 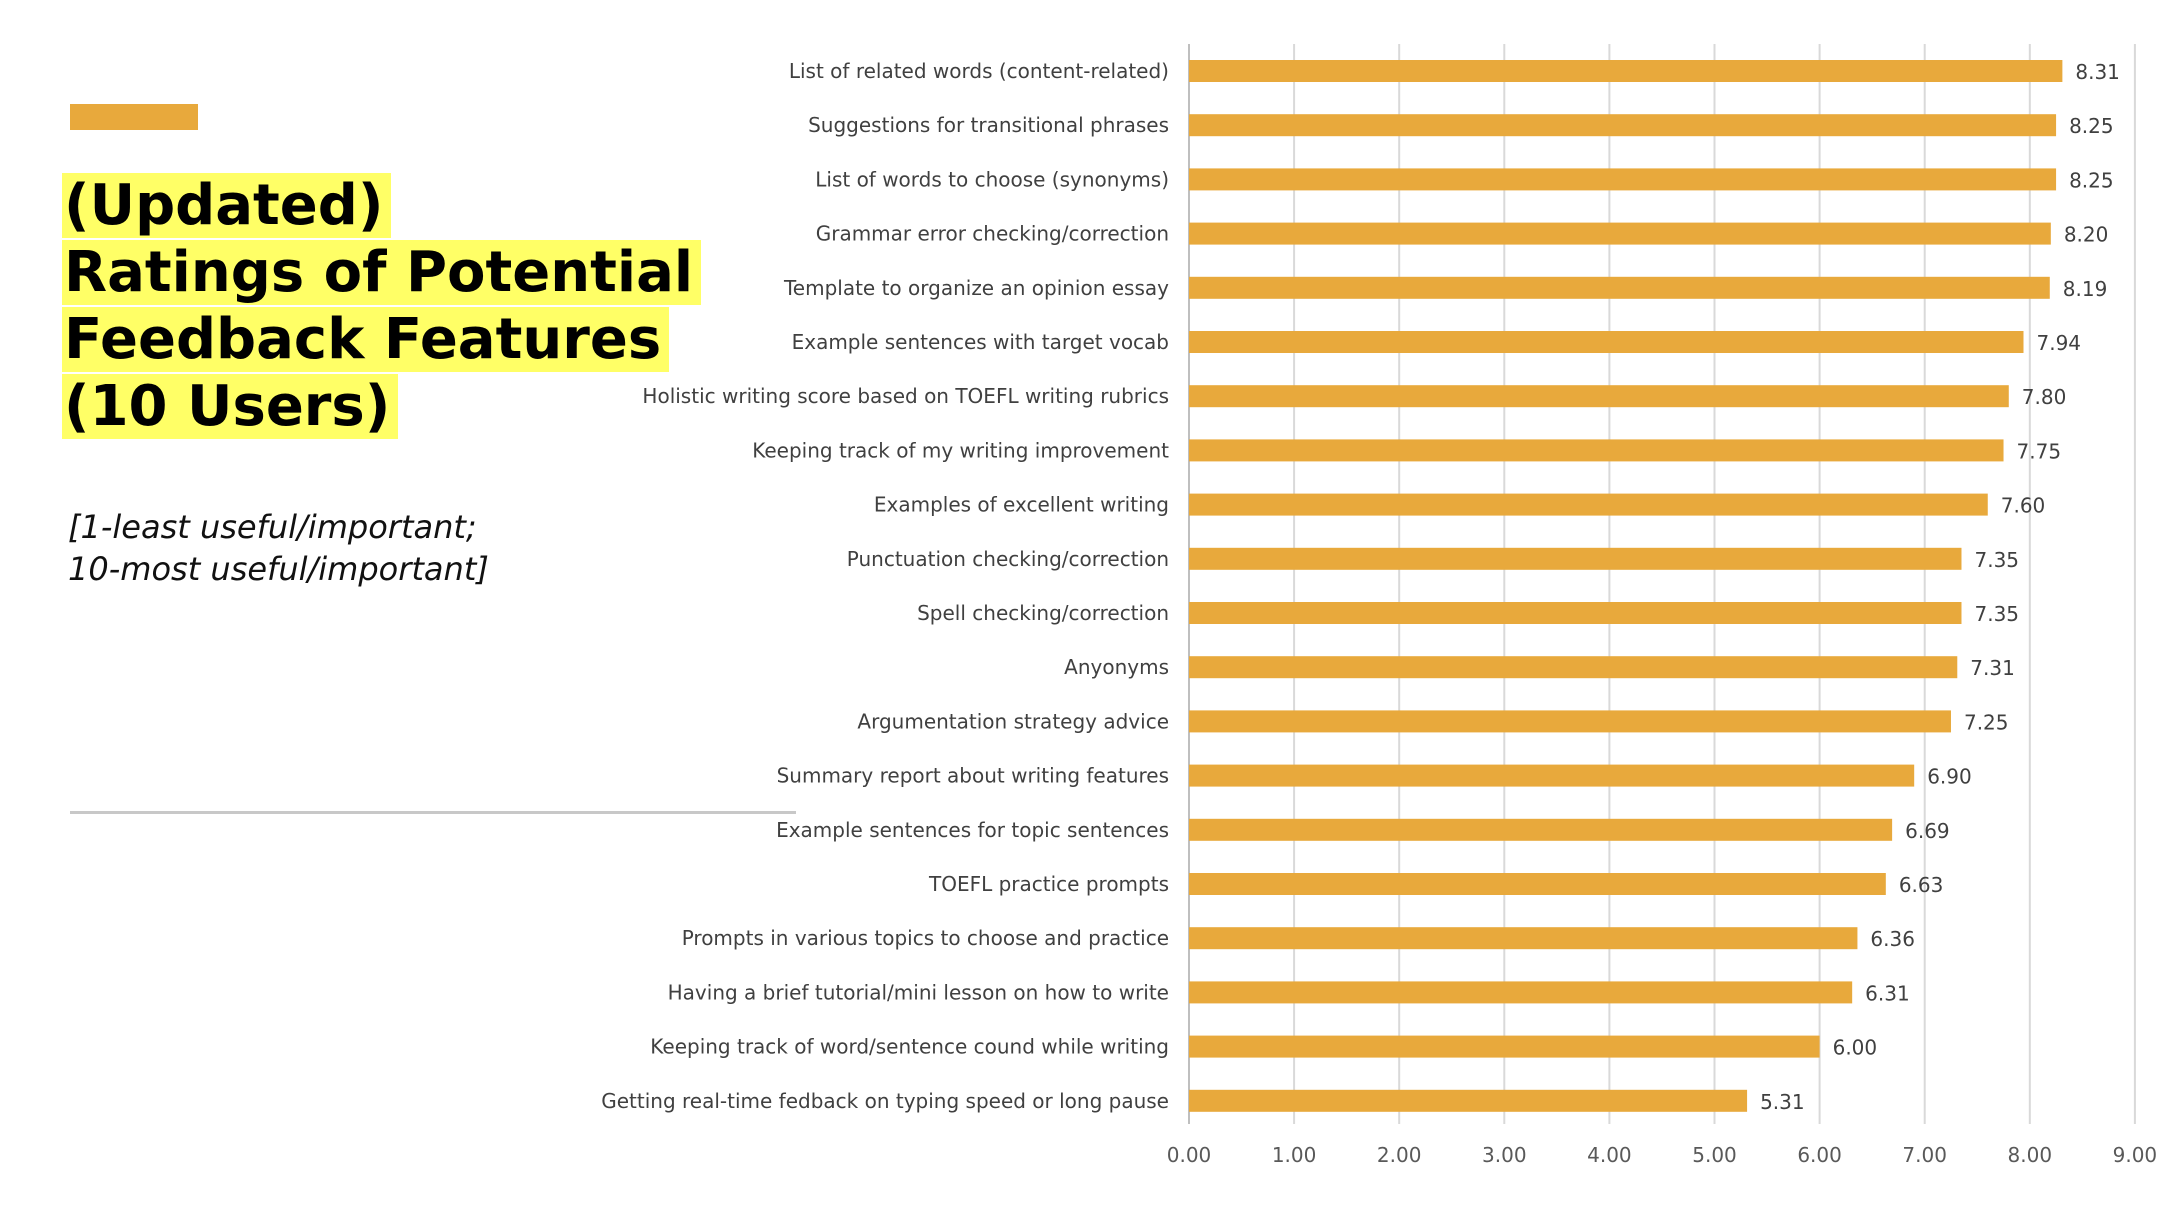 What do you see at coordinates (972, 830) in the screenshot?
I see `category-label: Example sentences for topic sentences` at bounding box center [972, 830].